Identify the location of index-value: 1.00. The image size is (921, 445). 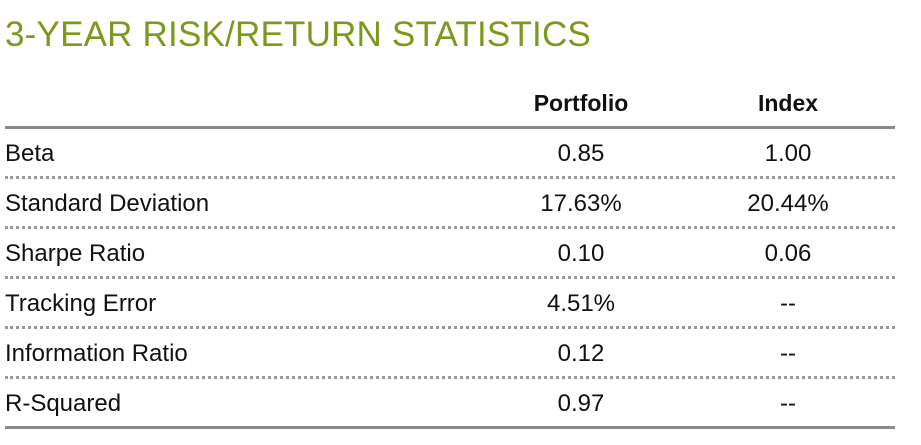
(788, 153).